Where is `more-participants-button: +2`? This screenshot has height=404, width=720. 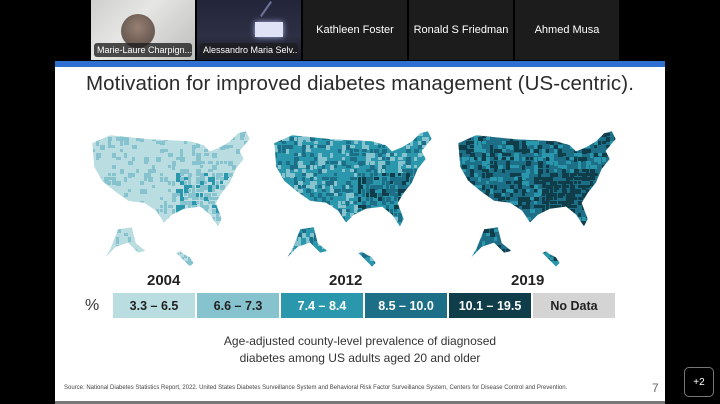 more-participants-button: +2 is located at coordinates (699, 382).